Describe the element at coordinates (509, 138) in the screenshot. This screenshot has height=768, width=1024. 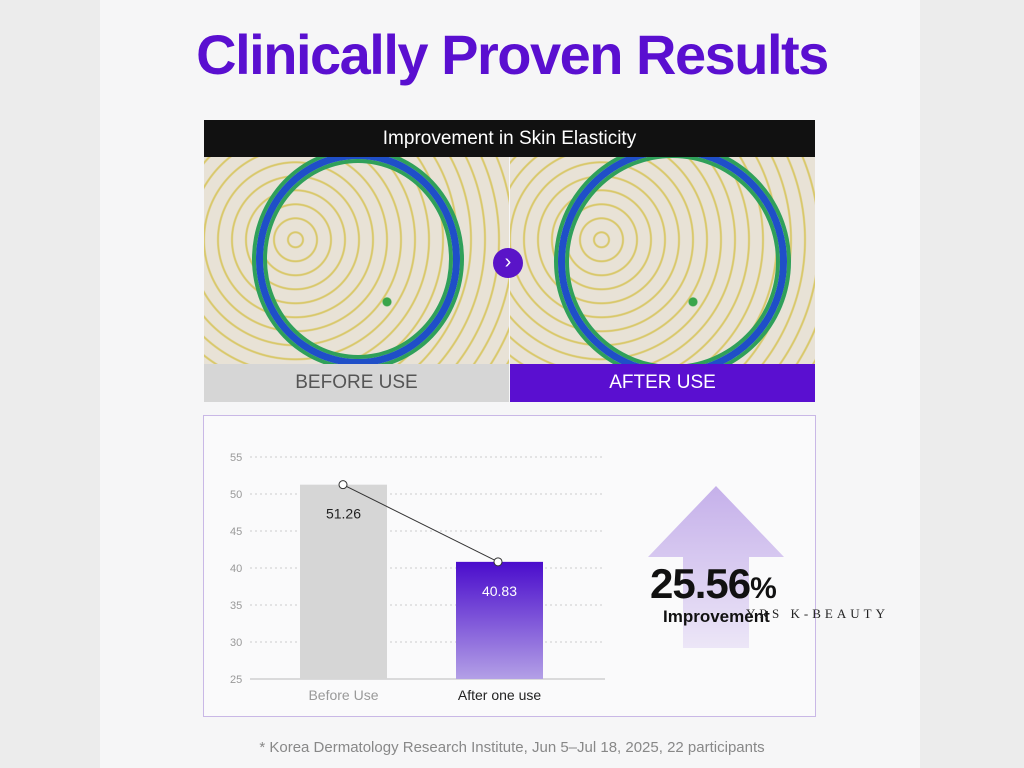
I see `comparison-heading: Improvement in Skin Elasticity` at that location.